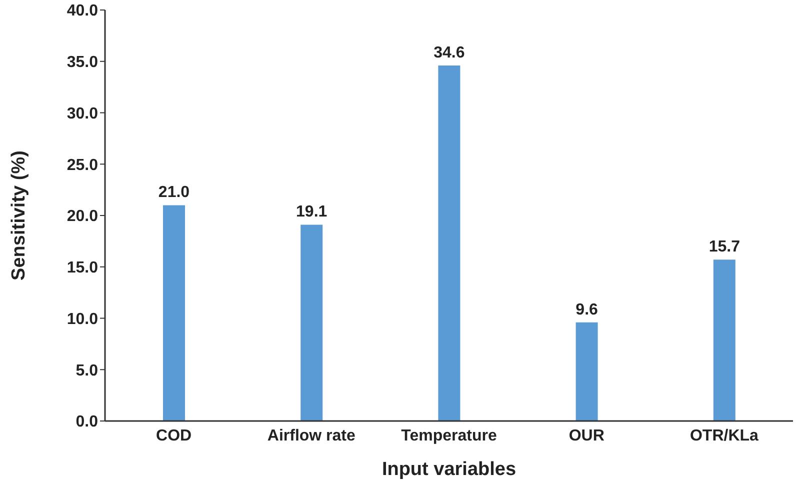  What do you see at coordinates (87, 371) in the screenshot?
I see `y-tick-label: 5.0` at bounding box center [87, 371].